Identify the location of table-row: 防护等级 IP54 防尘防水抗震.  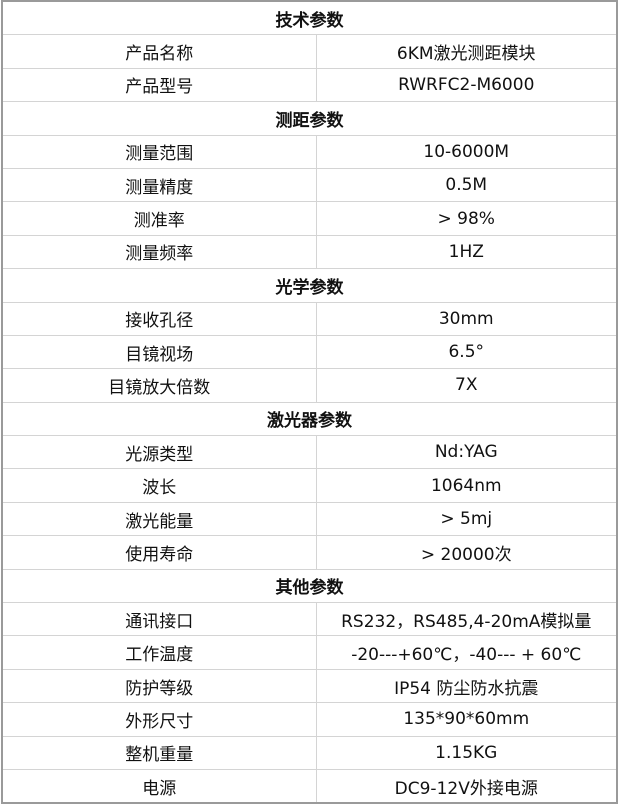
(309, 686).